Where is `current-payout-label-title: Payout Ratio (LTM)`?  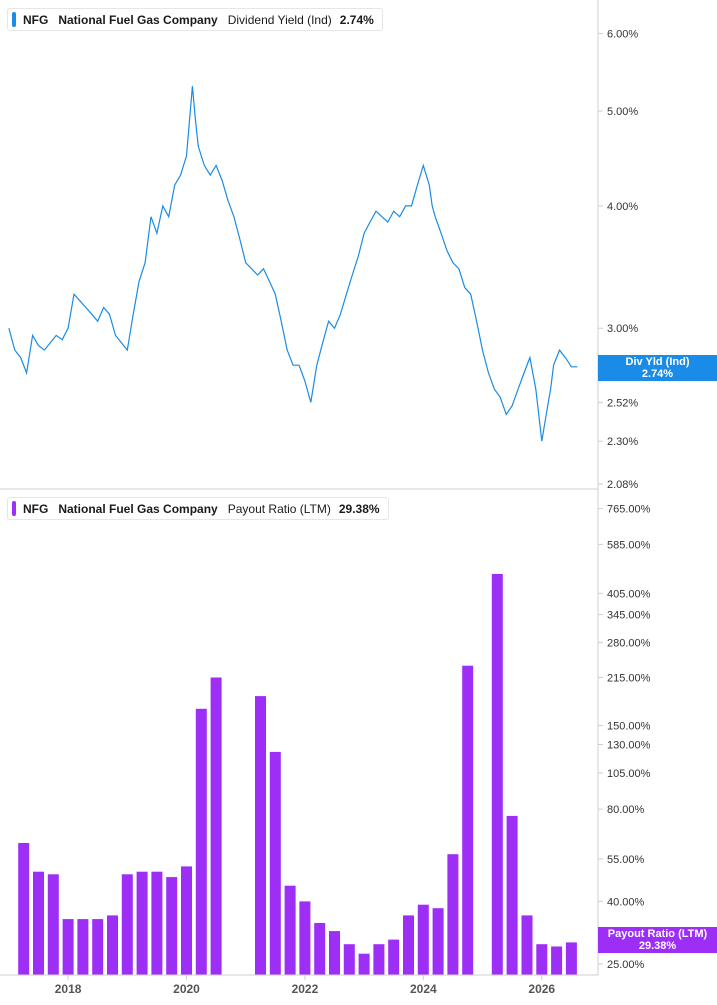 current-payout-label-title: Payout Ratio (LTM) is located at coordinates (657, 934).